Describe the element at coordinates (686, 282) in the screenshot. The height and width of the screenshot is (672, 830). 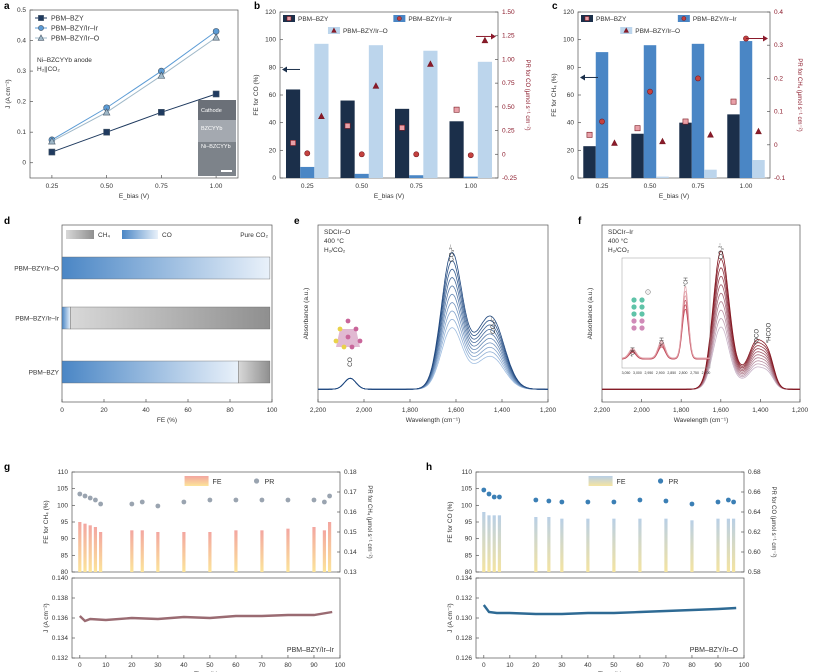
I see `panel-f-inset-peak-label: *CH` at that location.